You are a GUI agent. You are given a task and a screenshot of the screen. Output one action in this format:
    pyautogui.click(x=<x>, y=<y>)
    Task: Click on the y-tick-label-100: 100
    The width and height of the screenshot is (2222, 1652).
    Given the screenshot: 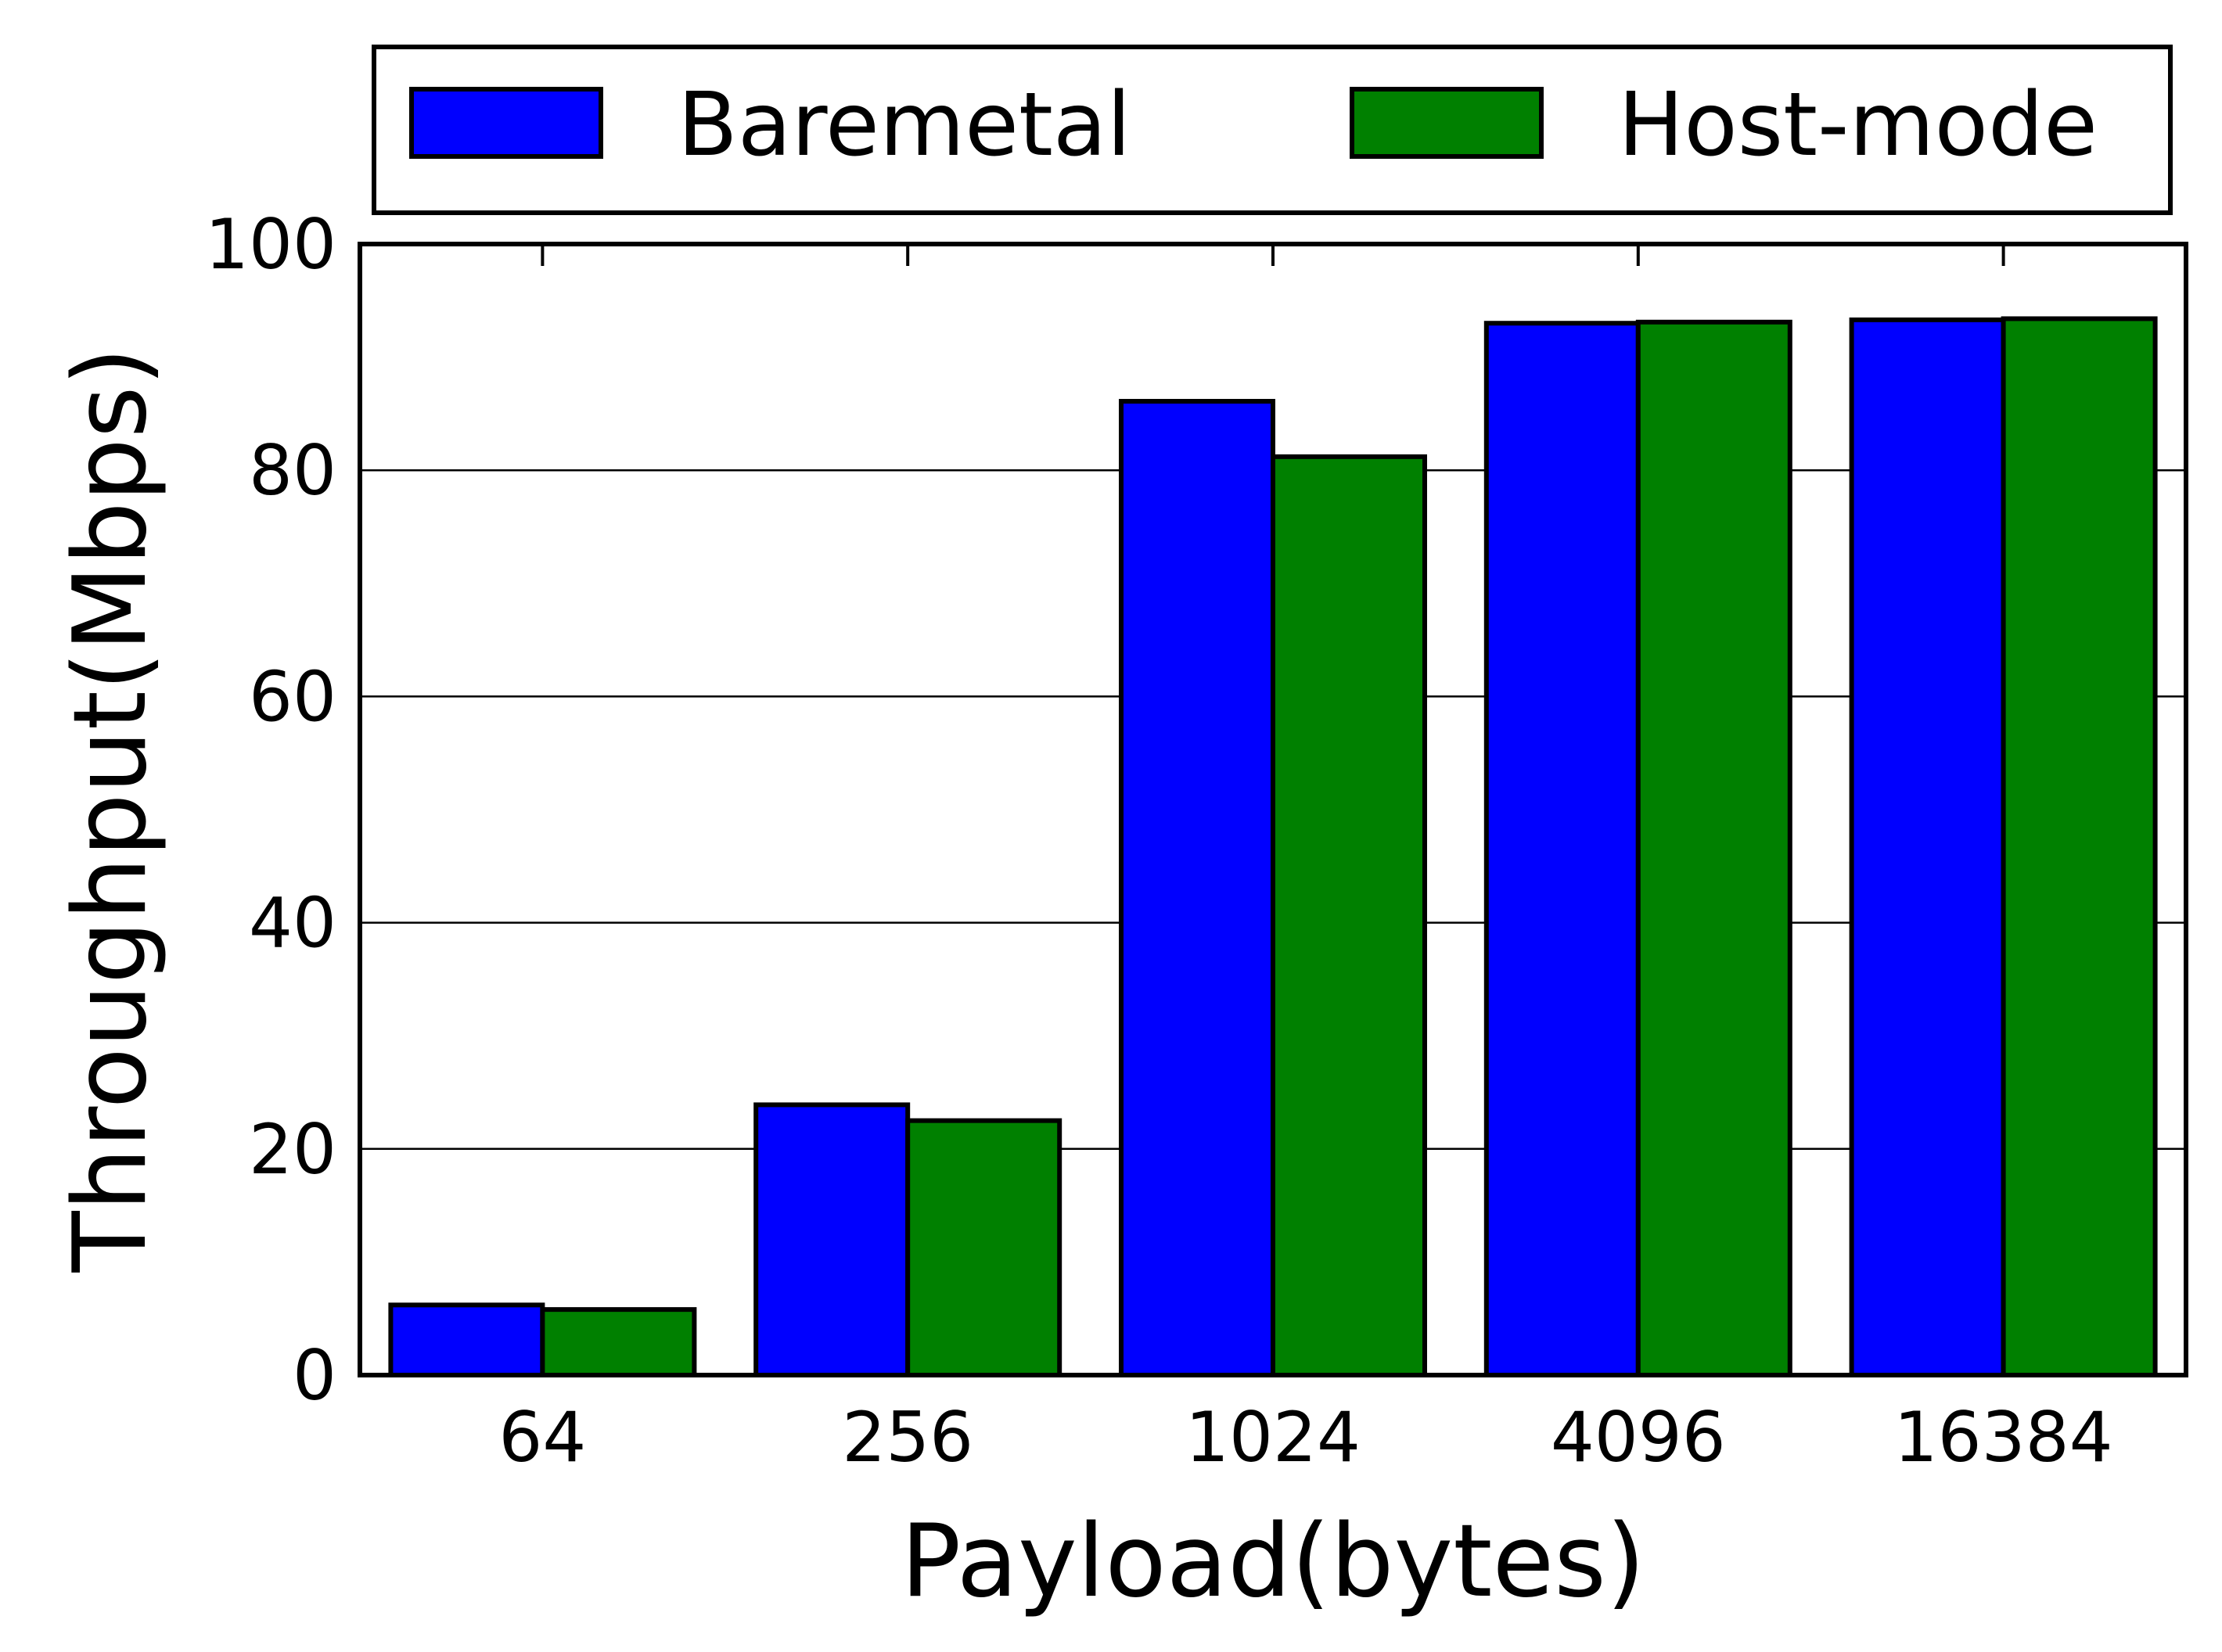 What is the action you would take?
    pyautogui.click(x=270, y=244)
    